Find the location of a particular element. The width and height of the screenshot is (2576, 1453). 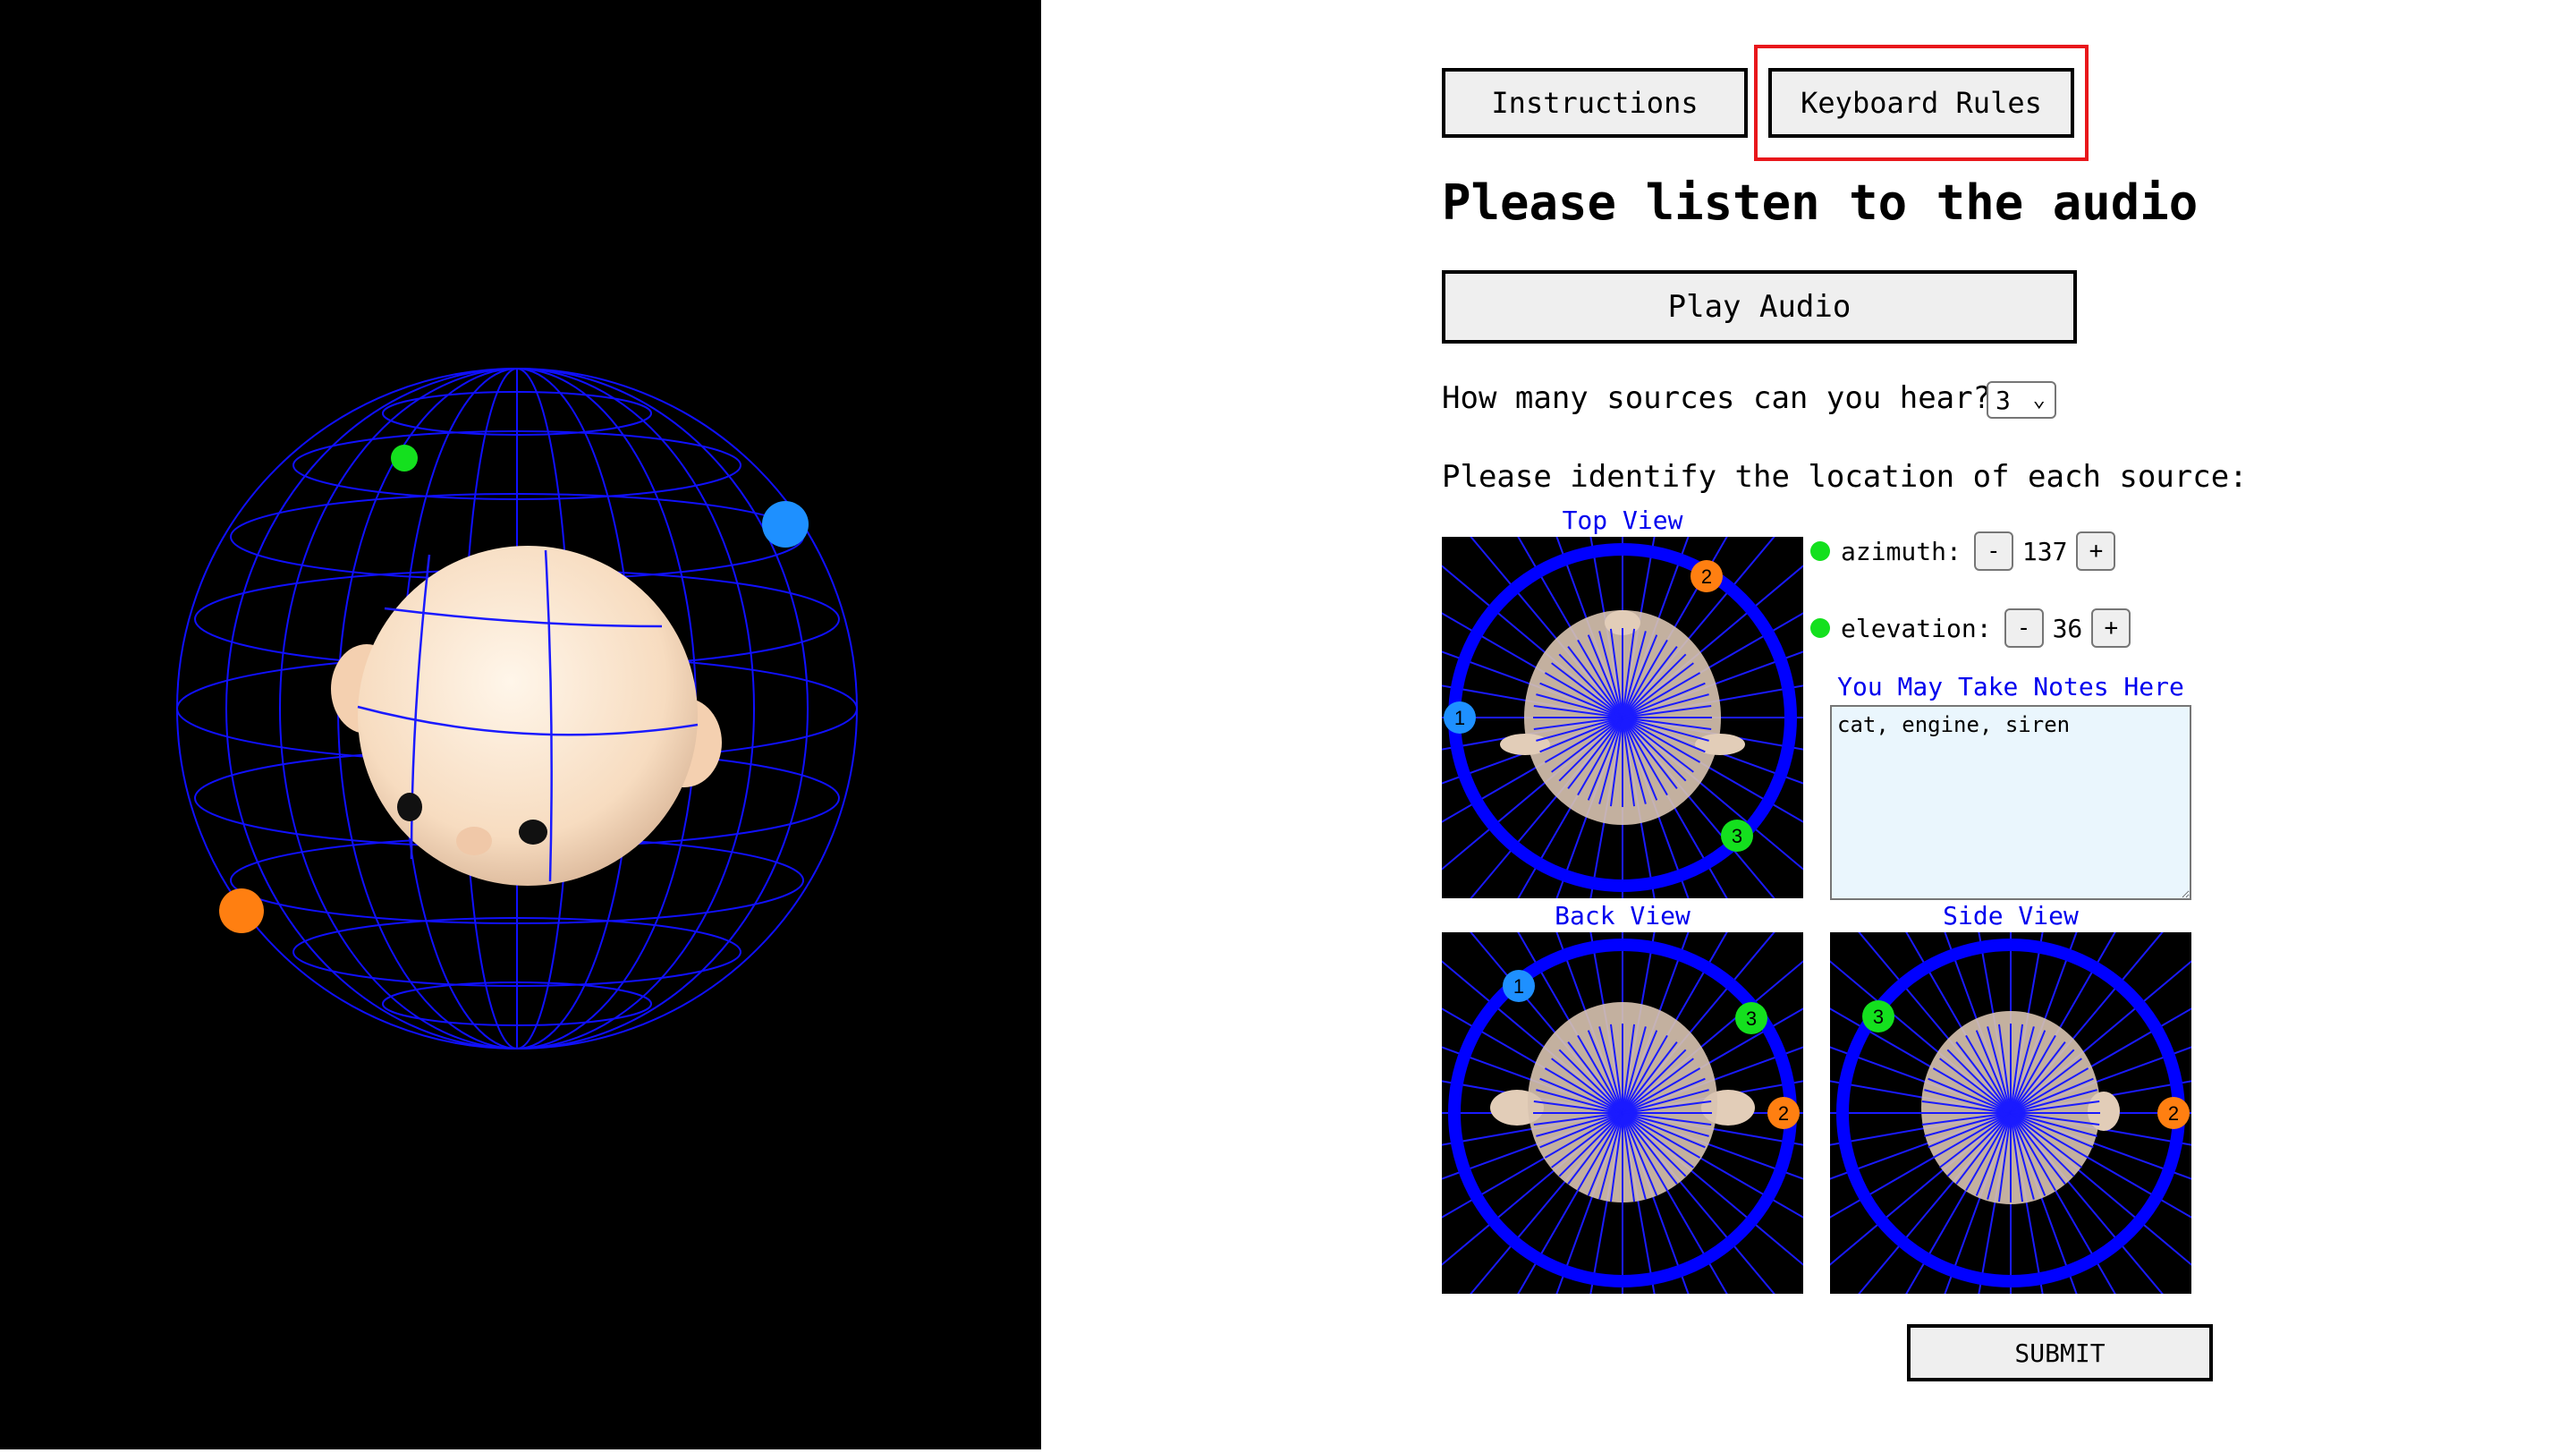

head-model is located at coordinates (526, 716).